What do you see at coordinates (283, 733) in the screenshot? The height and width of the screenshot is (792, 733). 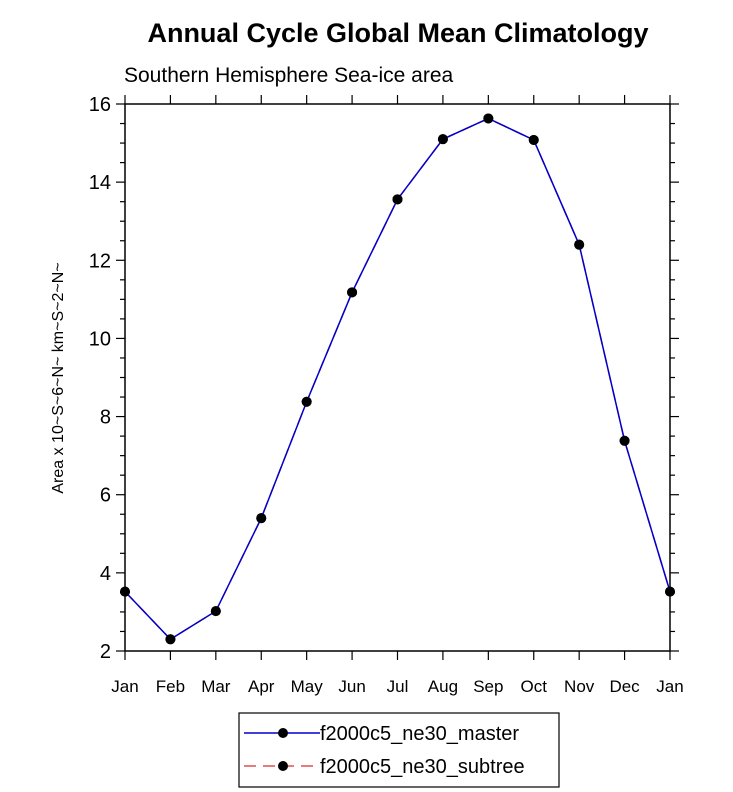 I see `legend-marker-master` at bounding box center [283, 733].